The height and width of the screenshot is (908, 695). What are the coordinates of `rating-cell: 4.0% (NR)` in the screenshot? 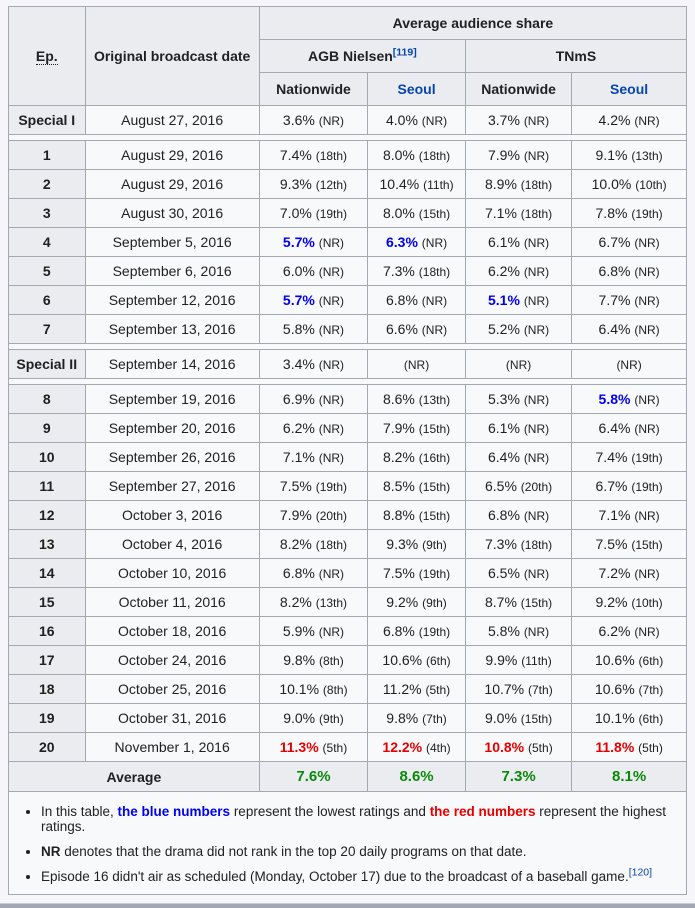 It's located at (416, 120).